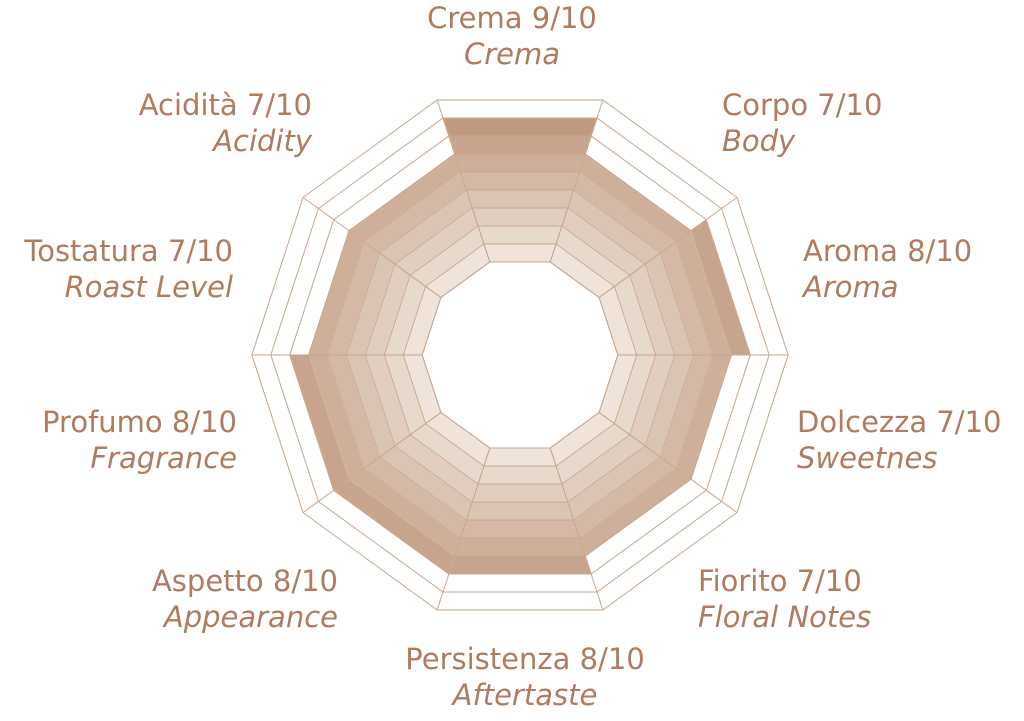 The height and width of the screenshot is (721, 1024). What do you see at coordinates (742, 581) in the screenshot?
I see `category-name: Fiorito` at bounding box center [742, 581].